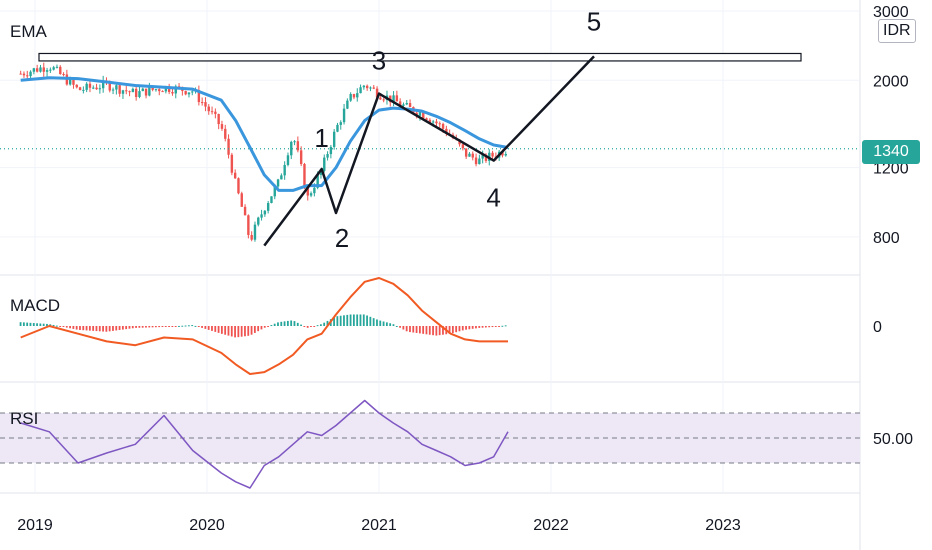  What do you see at coordinates (430, 438) in the screenshot?
I see `rsi-band` at bounding box center [430, 438].